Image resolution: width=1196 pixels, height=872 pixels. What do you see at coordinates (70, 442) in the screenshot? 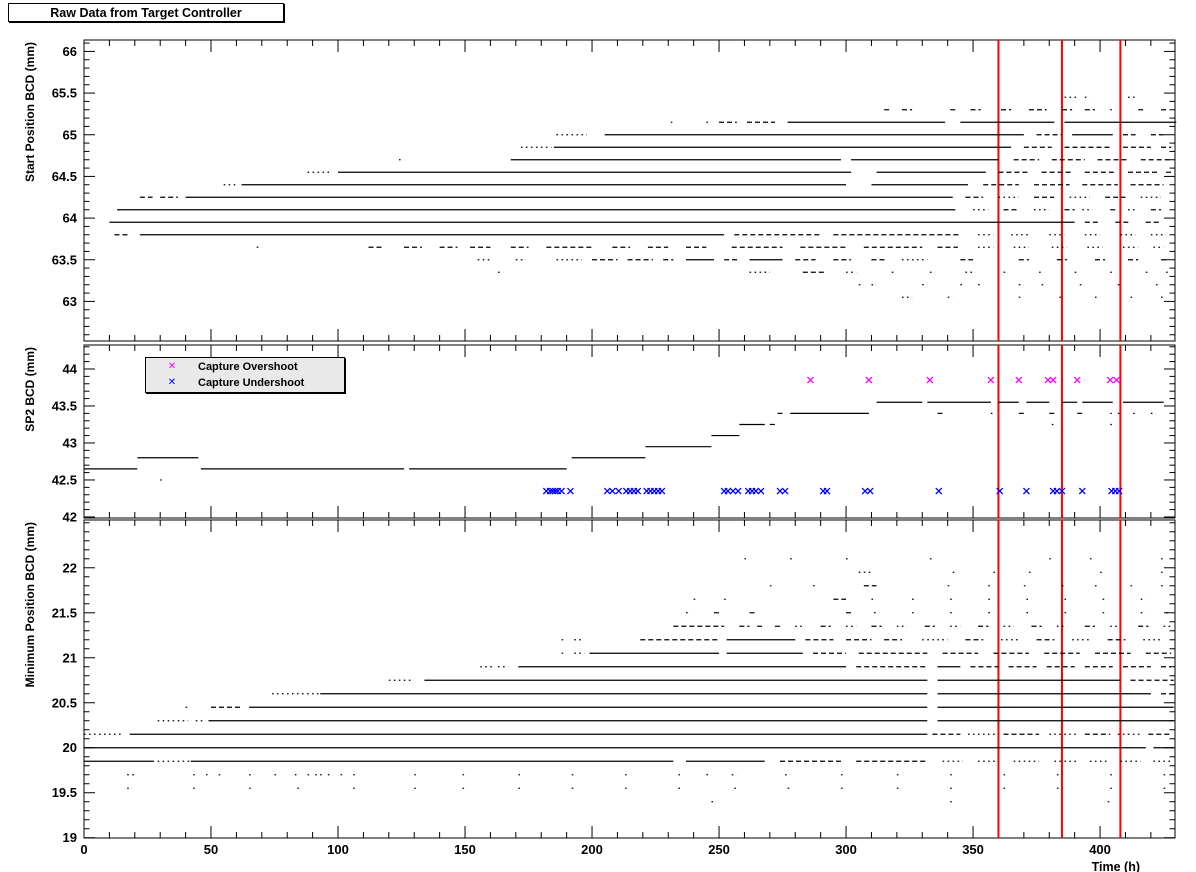
I see `y-tick-label: 43` at bounding box center [70, 442].